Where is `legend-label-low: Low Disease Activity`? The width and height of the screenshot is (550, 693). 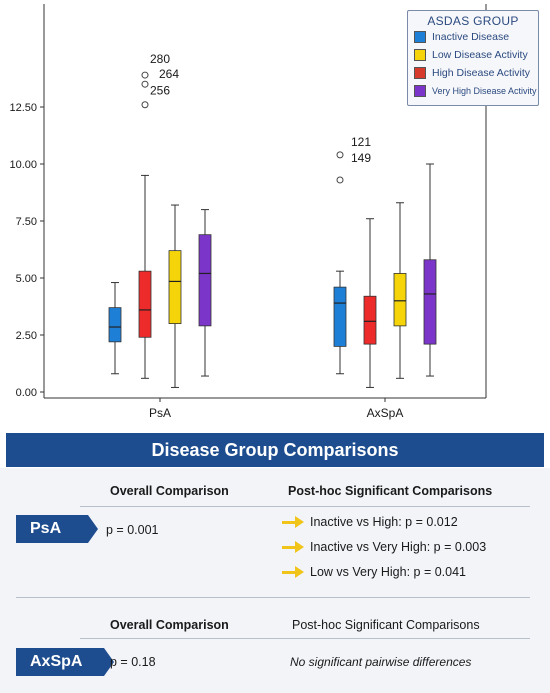
legend-label-low: Low Disease Activity is located at coordinates (480, 55).